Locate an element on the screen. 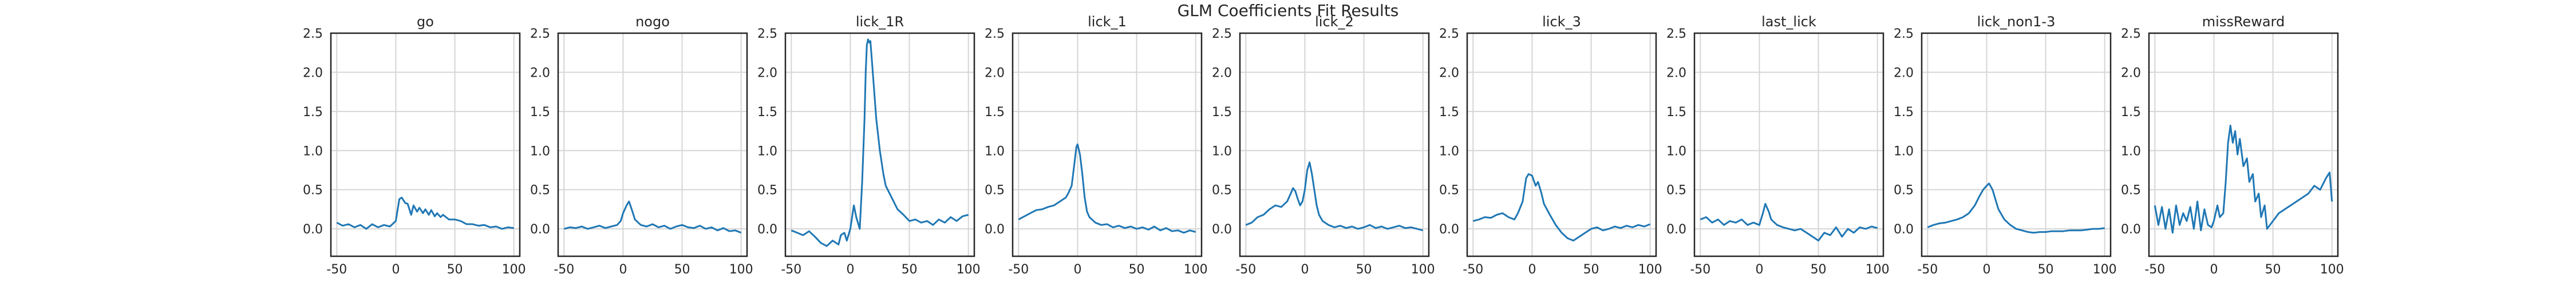  subplot-2: nogo -50 0 50 100 0.0 0.5 1.0 1.5 2.0 2.5 is located at coordinates (641, 145).